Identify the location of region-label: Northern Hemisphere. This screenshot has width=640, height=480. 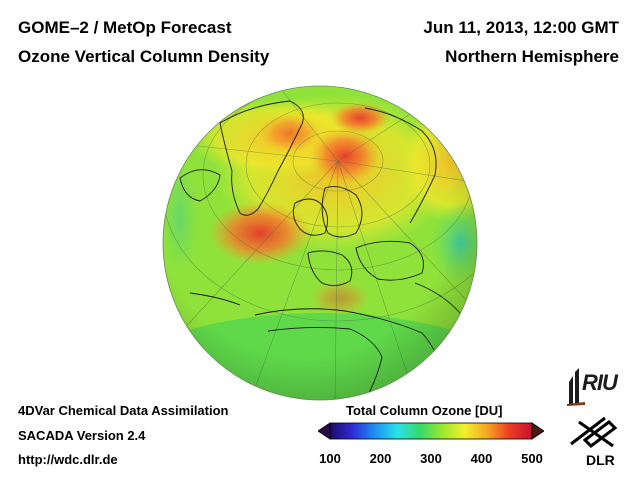
(532, 56).